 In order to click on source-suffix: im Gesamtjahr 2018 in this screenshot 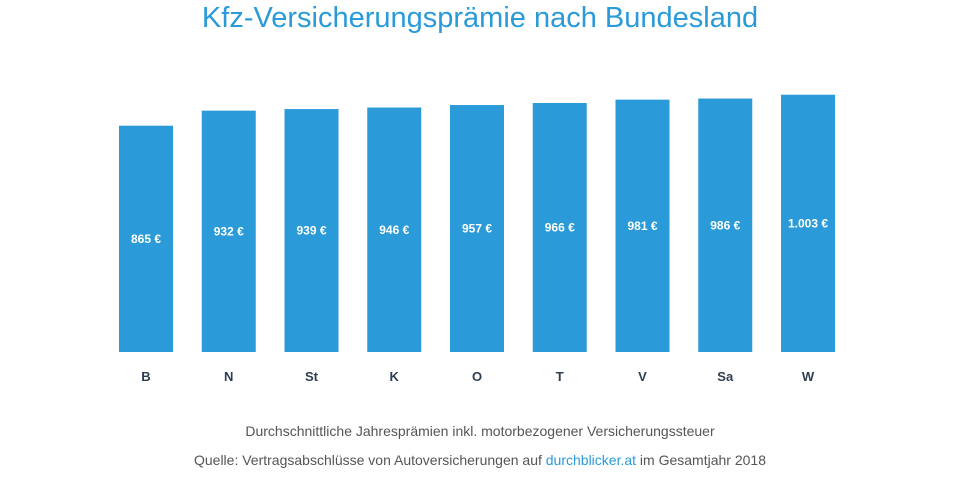, I will do `click(701, 460)`.